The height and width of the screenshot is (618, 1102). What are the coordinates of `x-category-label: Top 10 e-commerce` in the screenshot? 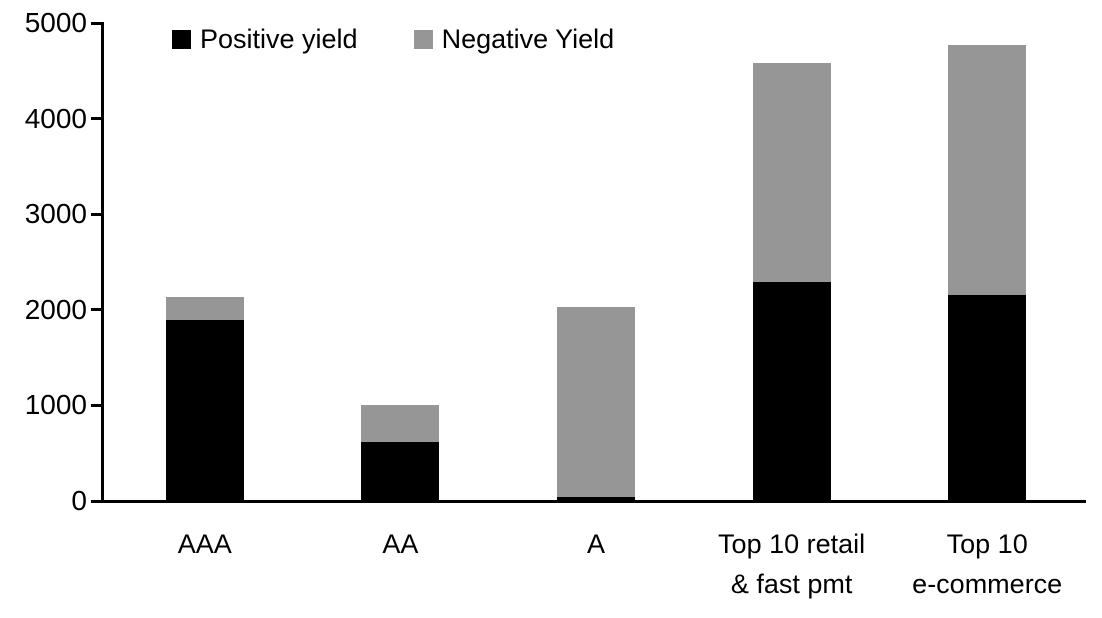 It's located at (987, 564).